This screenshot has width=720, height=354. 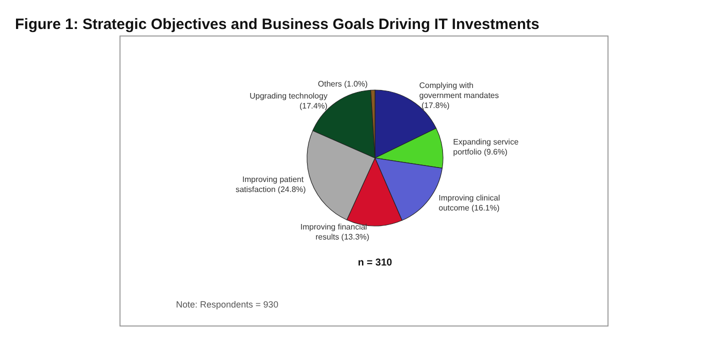 What do you see at coordinates (487, 146) in the screenshot?
I see `slice-label: Expanding service portfolio (9.6%)` at bounding box center [487, 146].